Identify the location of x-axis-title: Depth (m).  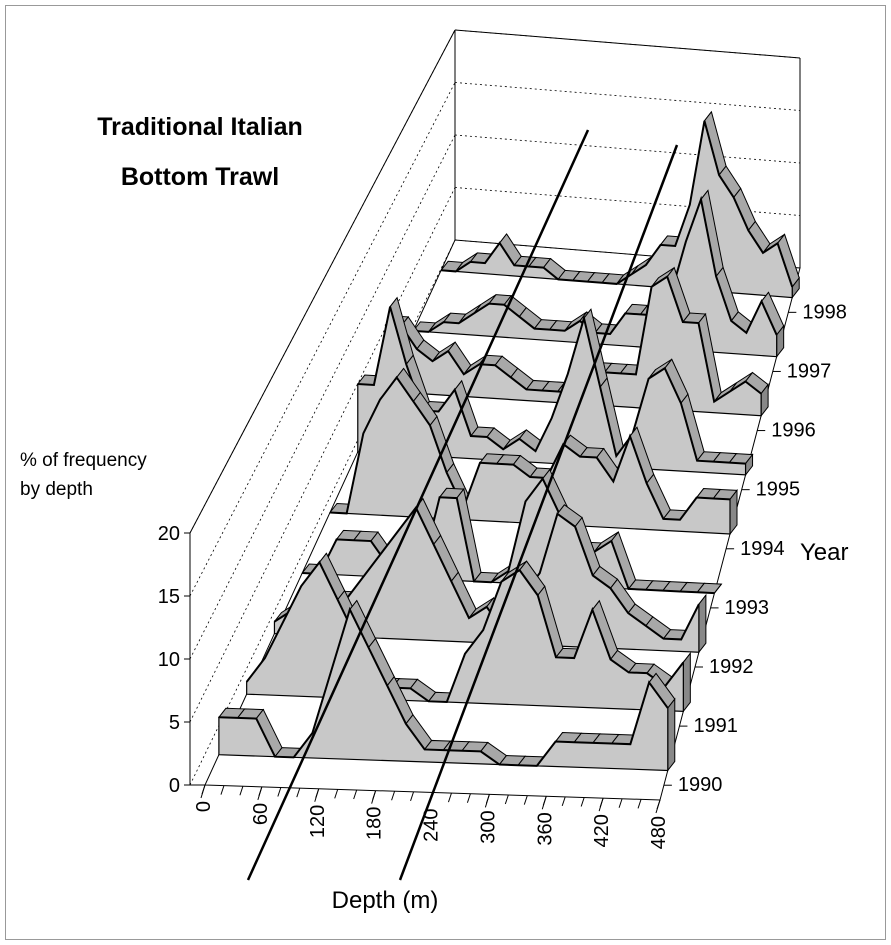
(385, 900).